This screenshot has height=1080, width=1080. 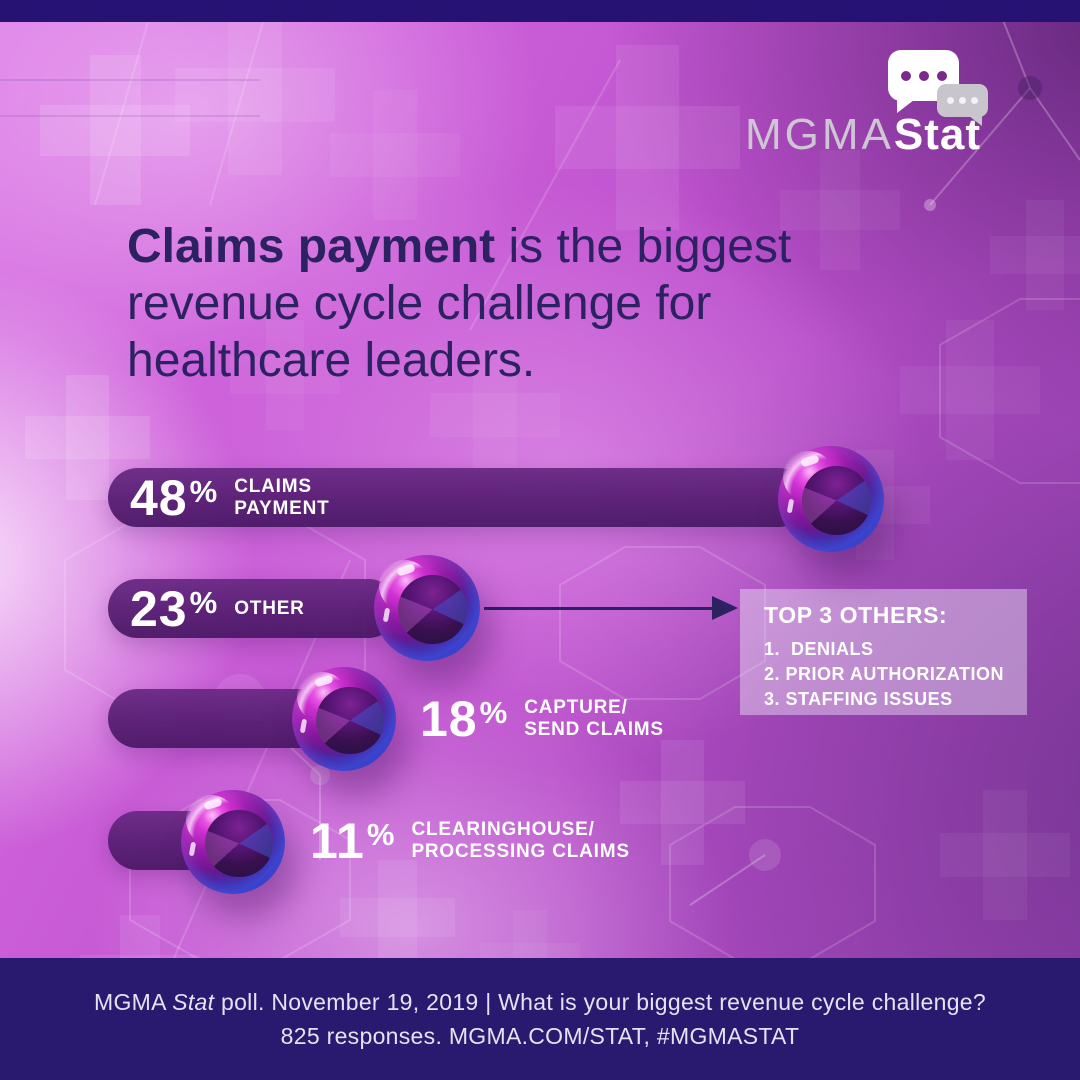 I want to click on arrow-line, so click(x=599, y=608).